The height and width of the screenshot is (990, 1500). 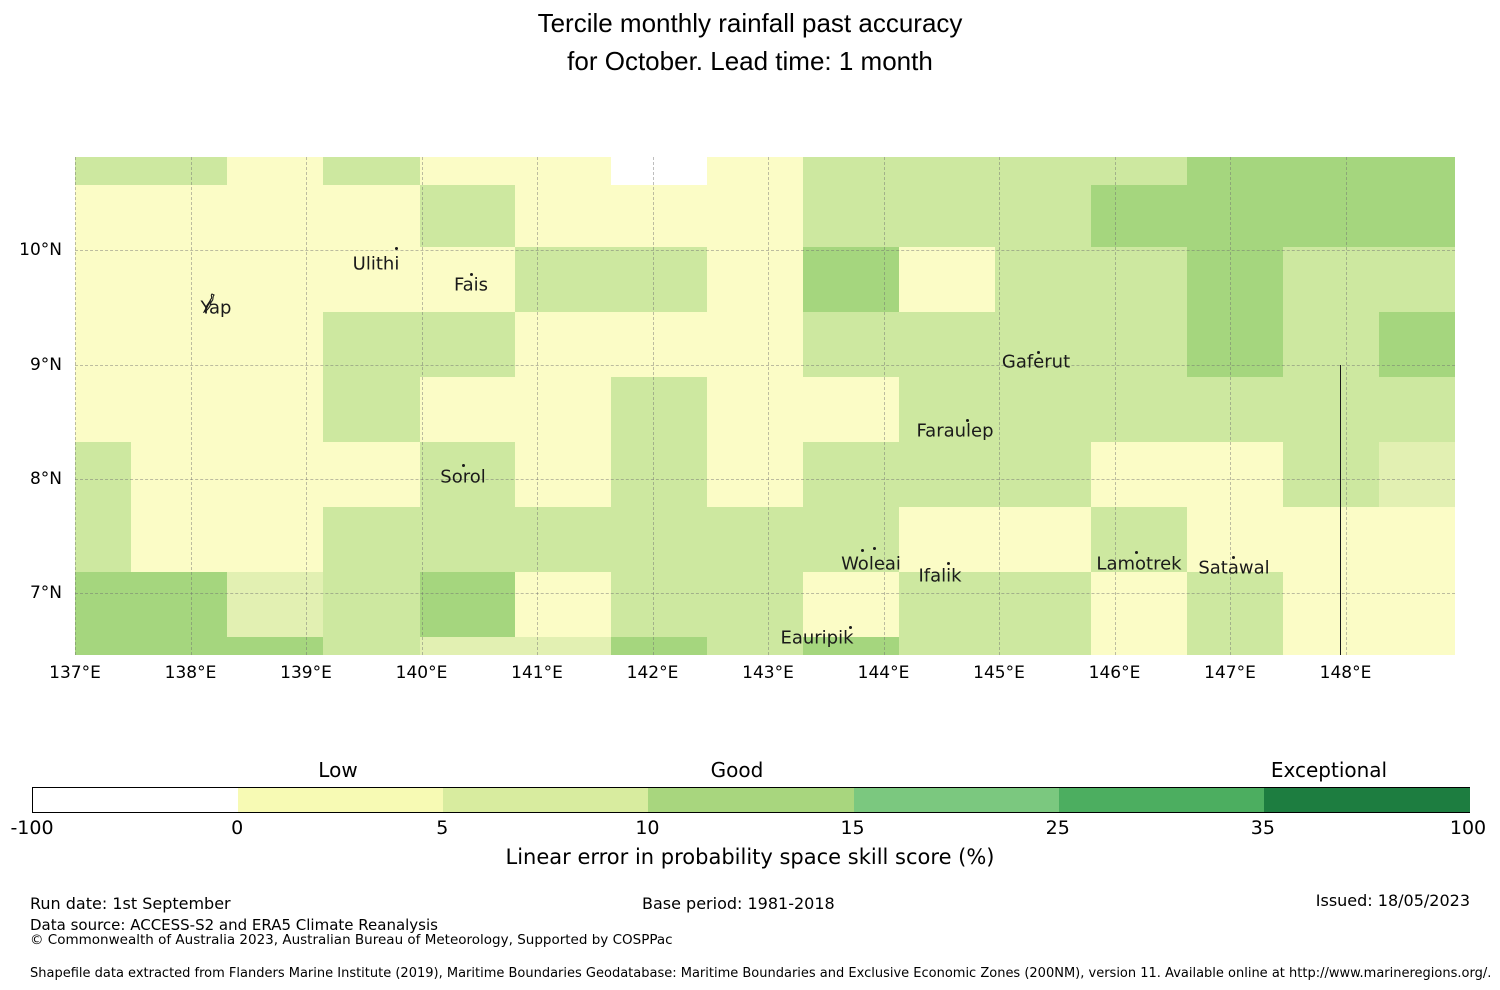 I want to click on island-label-gaferut: Gaferut, so click(x=1036, y=362).